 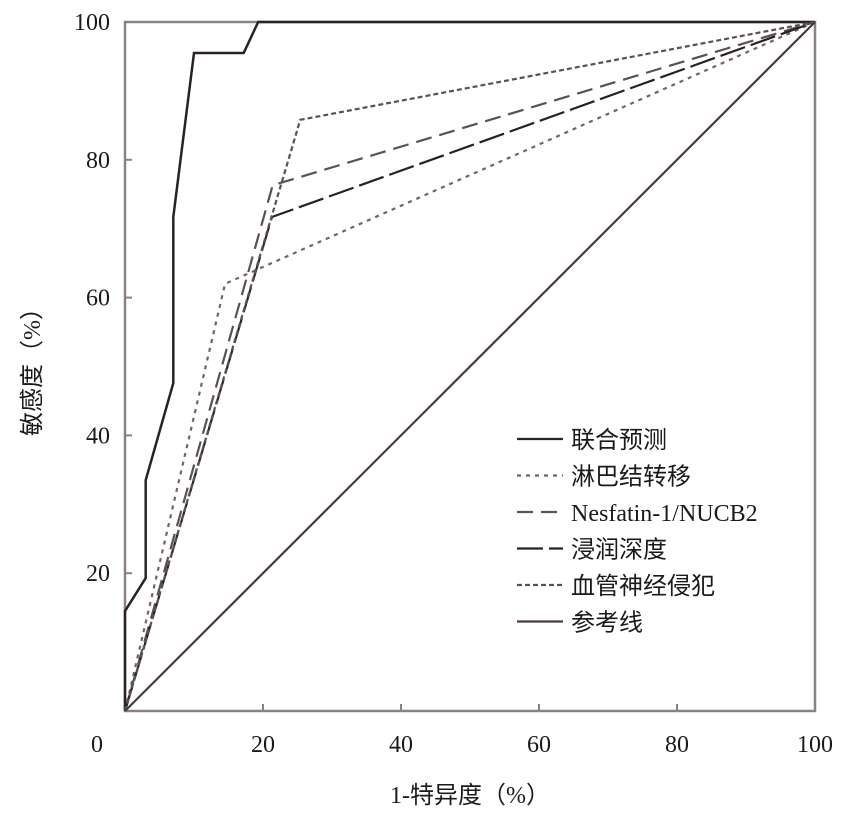 I want to click on x-tick-label: 100, so click(x=815, y=745).